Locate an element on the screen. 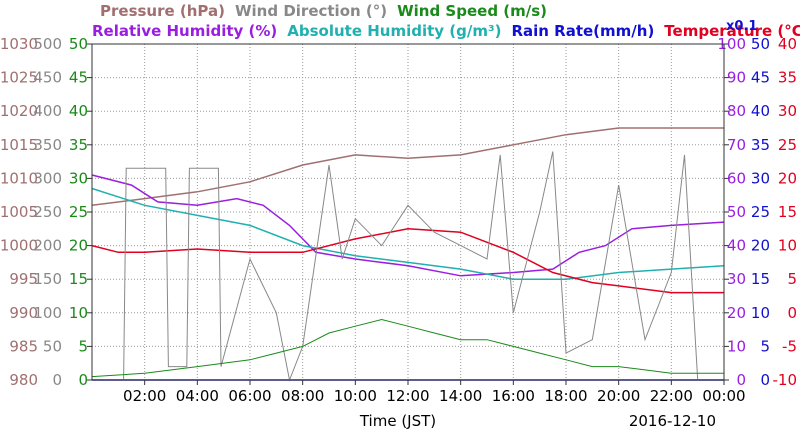 This screenshot has height=434, width=800. wind-direction-tick: 250 is located at coordinates (47, 212).